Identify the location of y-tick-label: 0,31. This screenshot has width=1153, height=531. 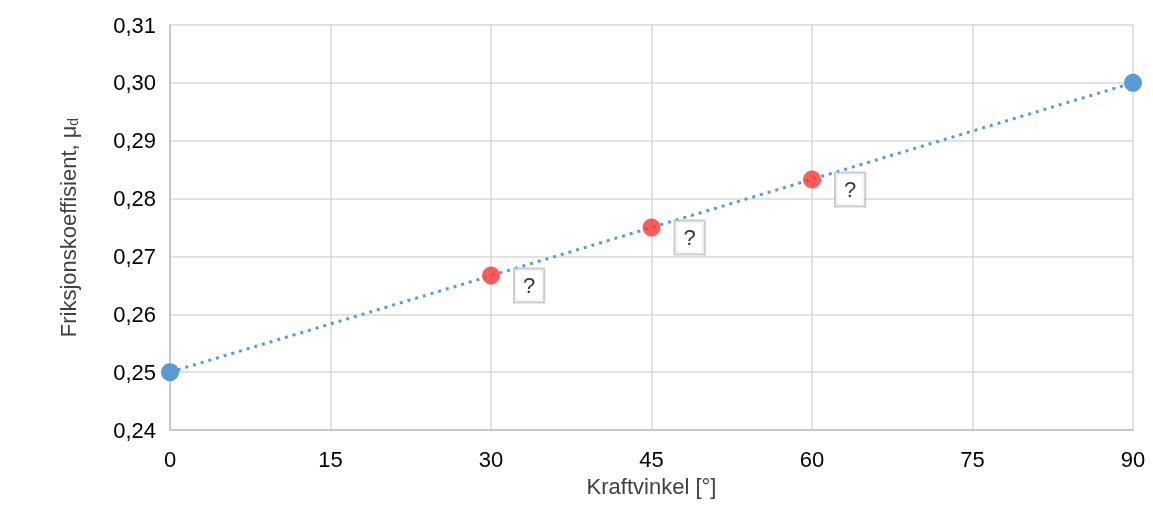
(134, 25).